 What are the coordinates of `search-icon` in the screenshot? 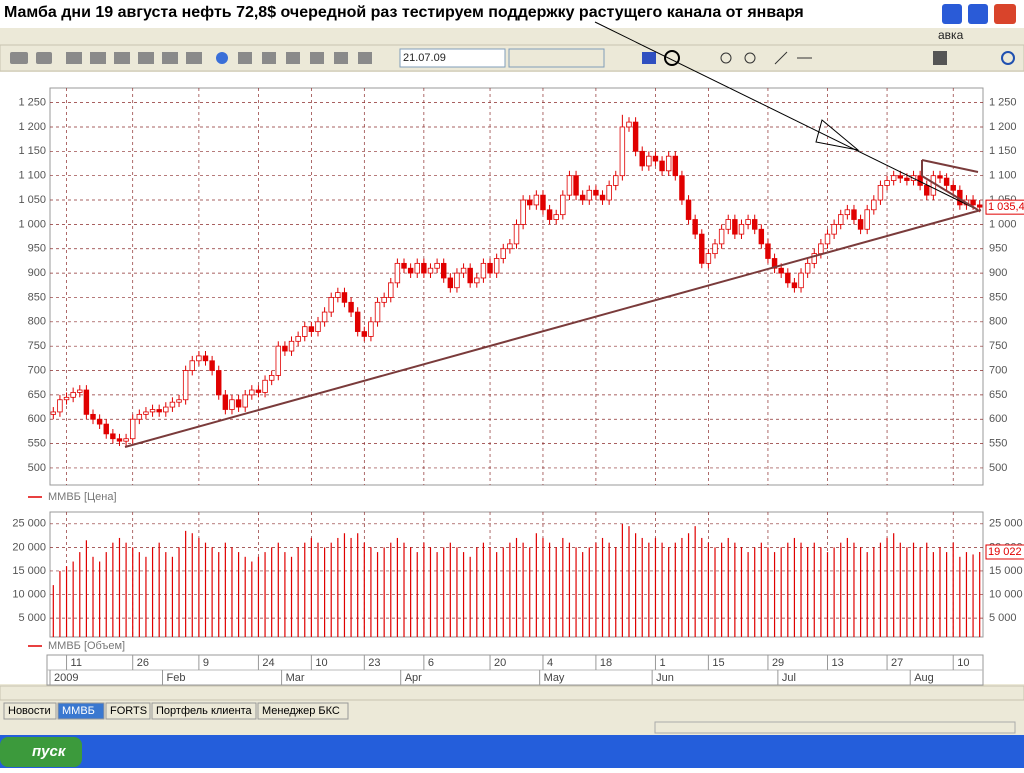 It's located at (1008, 58).